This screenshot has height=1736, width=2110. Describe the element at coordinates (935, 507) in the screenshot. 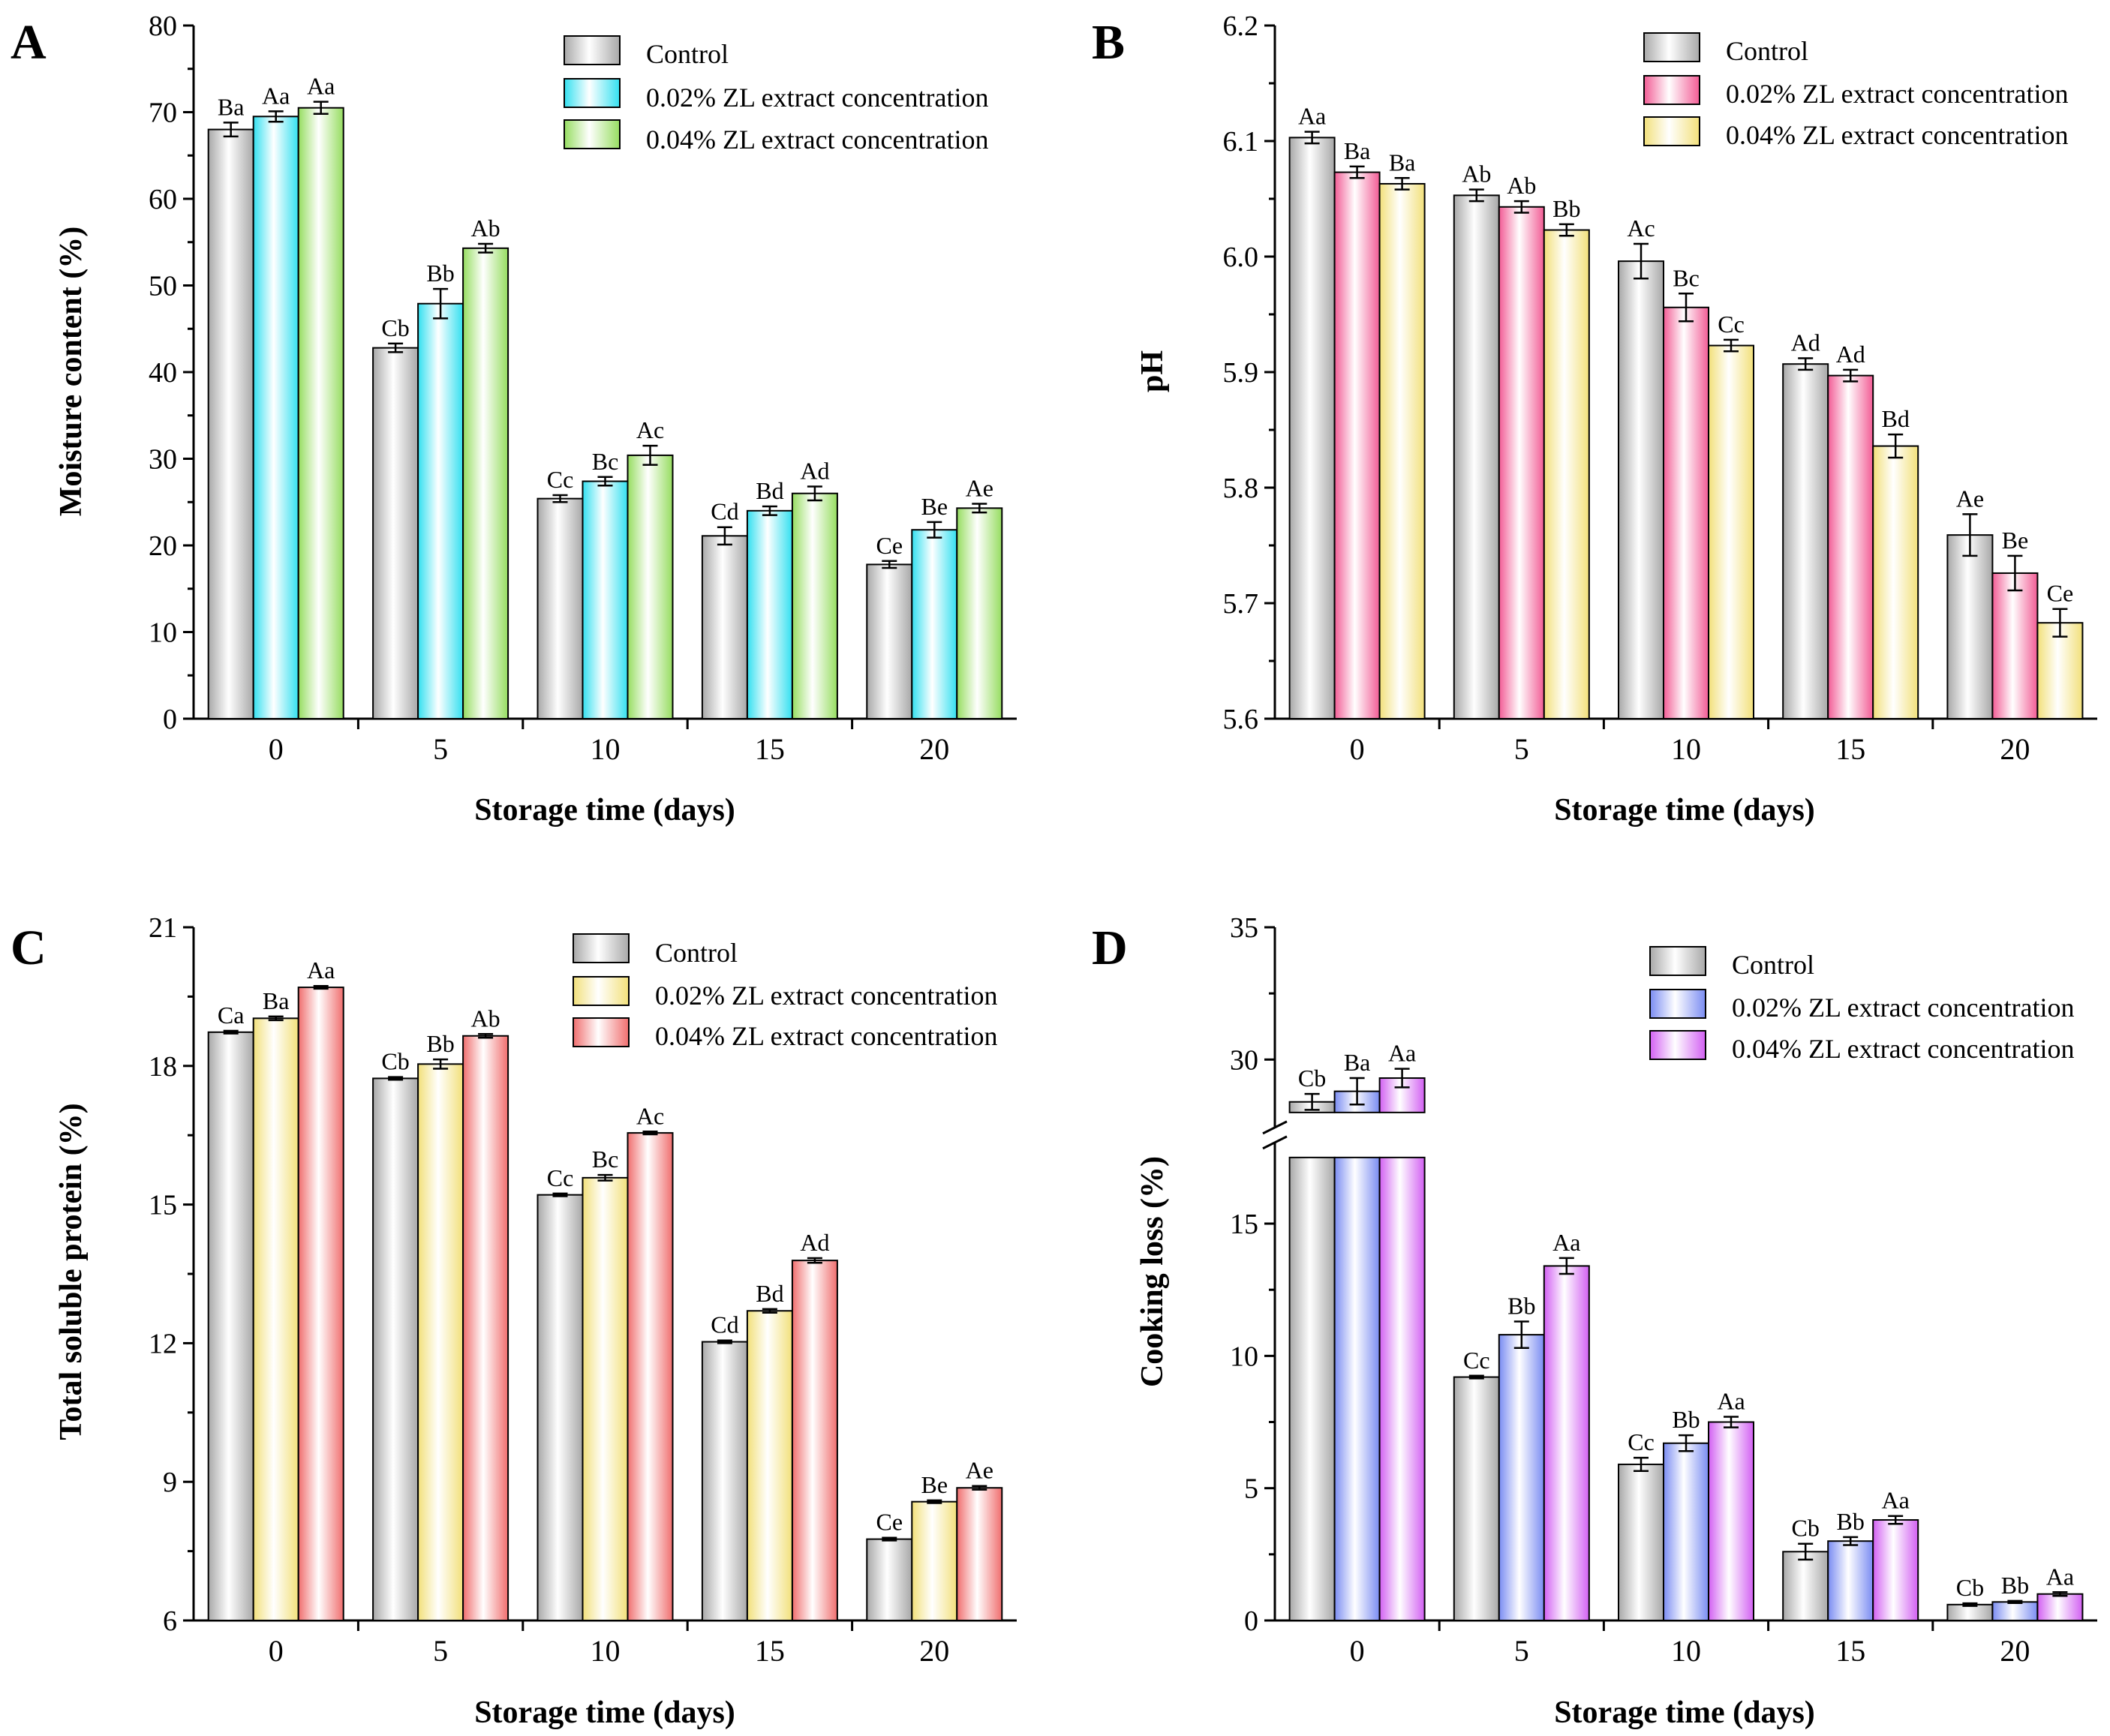

I see `panel-a-significance-label: Be` at that location.